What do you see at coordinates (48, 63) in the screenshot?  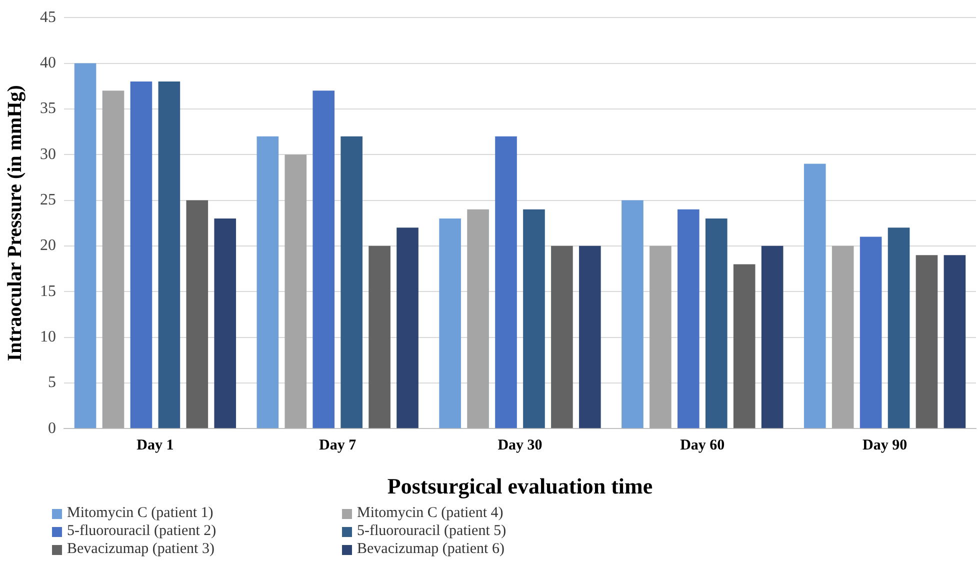 I see `y-tick-label: 40` at bounding box center [48, 63].